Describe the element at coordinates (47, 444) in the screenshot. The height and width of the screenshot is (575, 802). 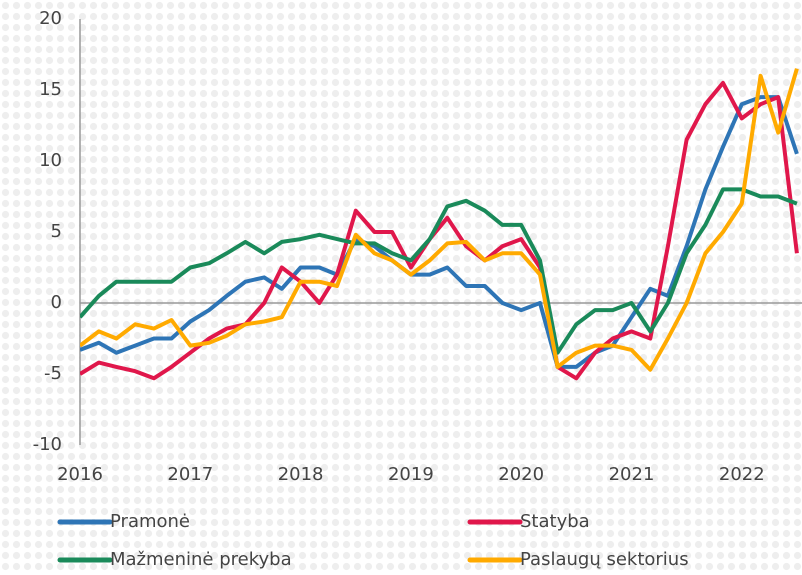
I see `y-tick-label: -10` at that location.